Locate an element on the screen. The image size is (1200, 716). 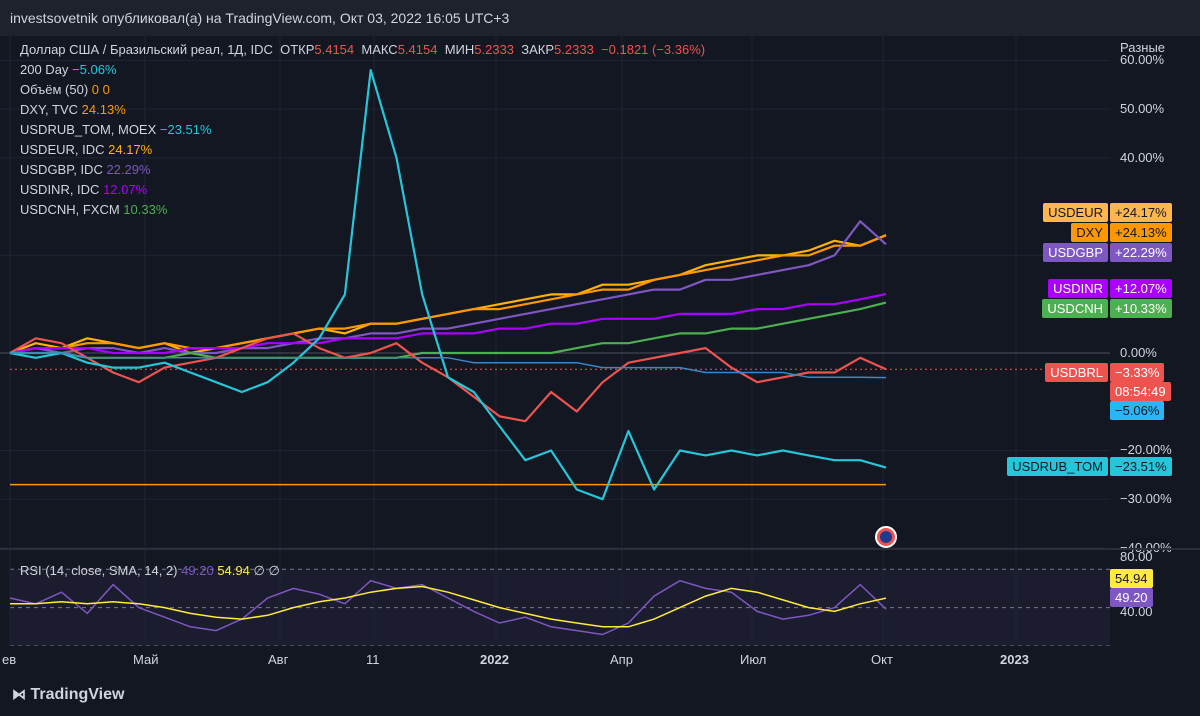
price-scale-badge: −23.51% is located at coordinates (1141, 466).